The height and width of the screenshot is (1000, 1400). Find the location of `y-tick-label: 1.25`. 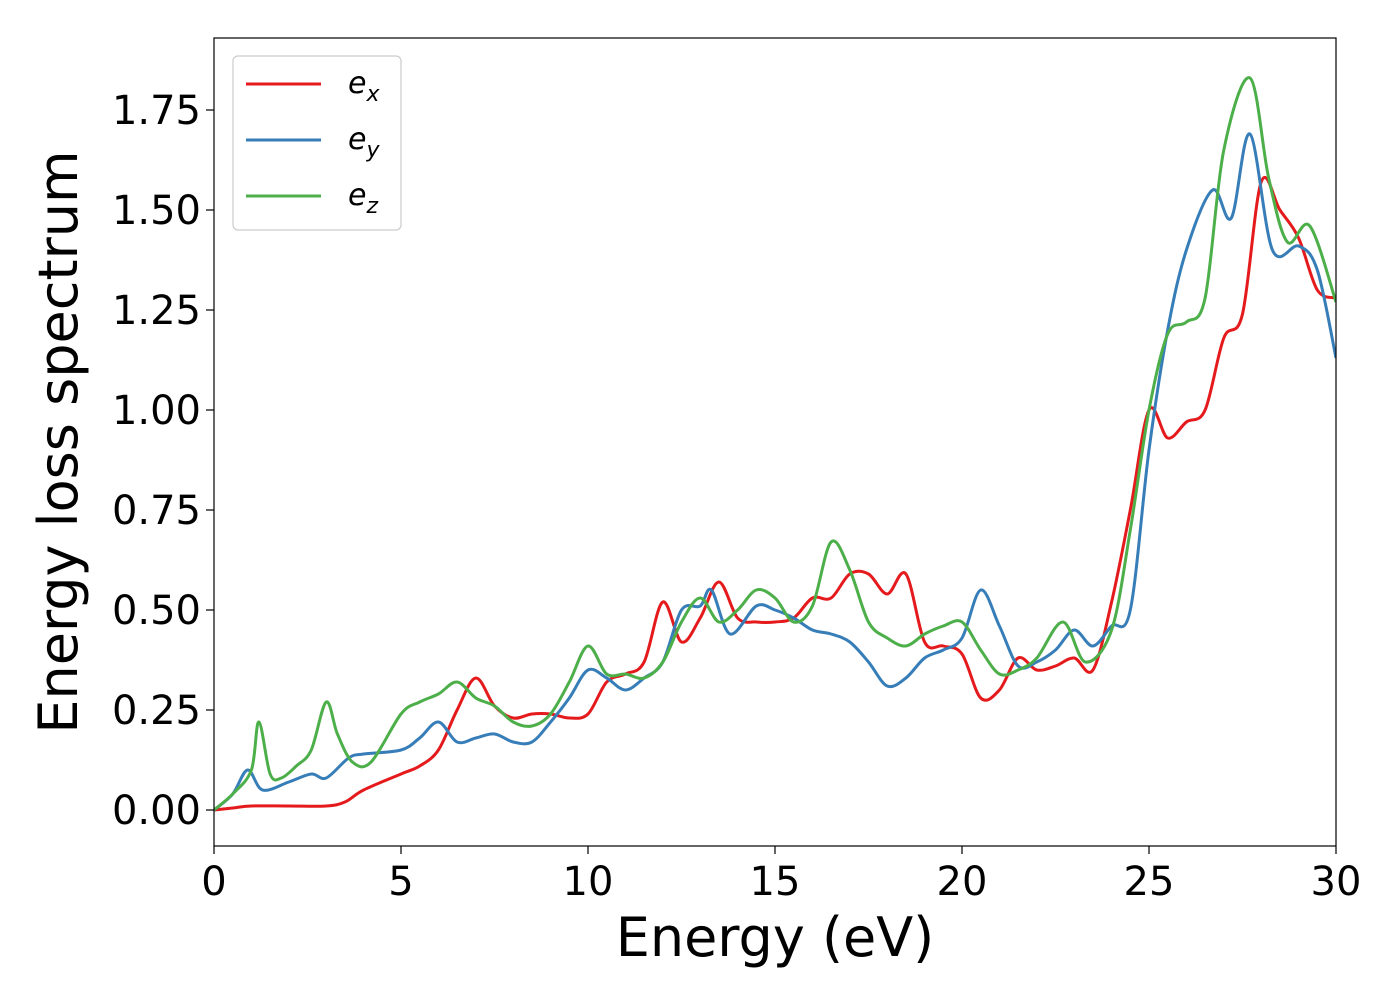

y-tick-label: 1.25 is located at coordinates (156, 311).